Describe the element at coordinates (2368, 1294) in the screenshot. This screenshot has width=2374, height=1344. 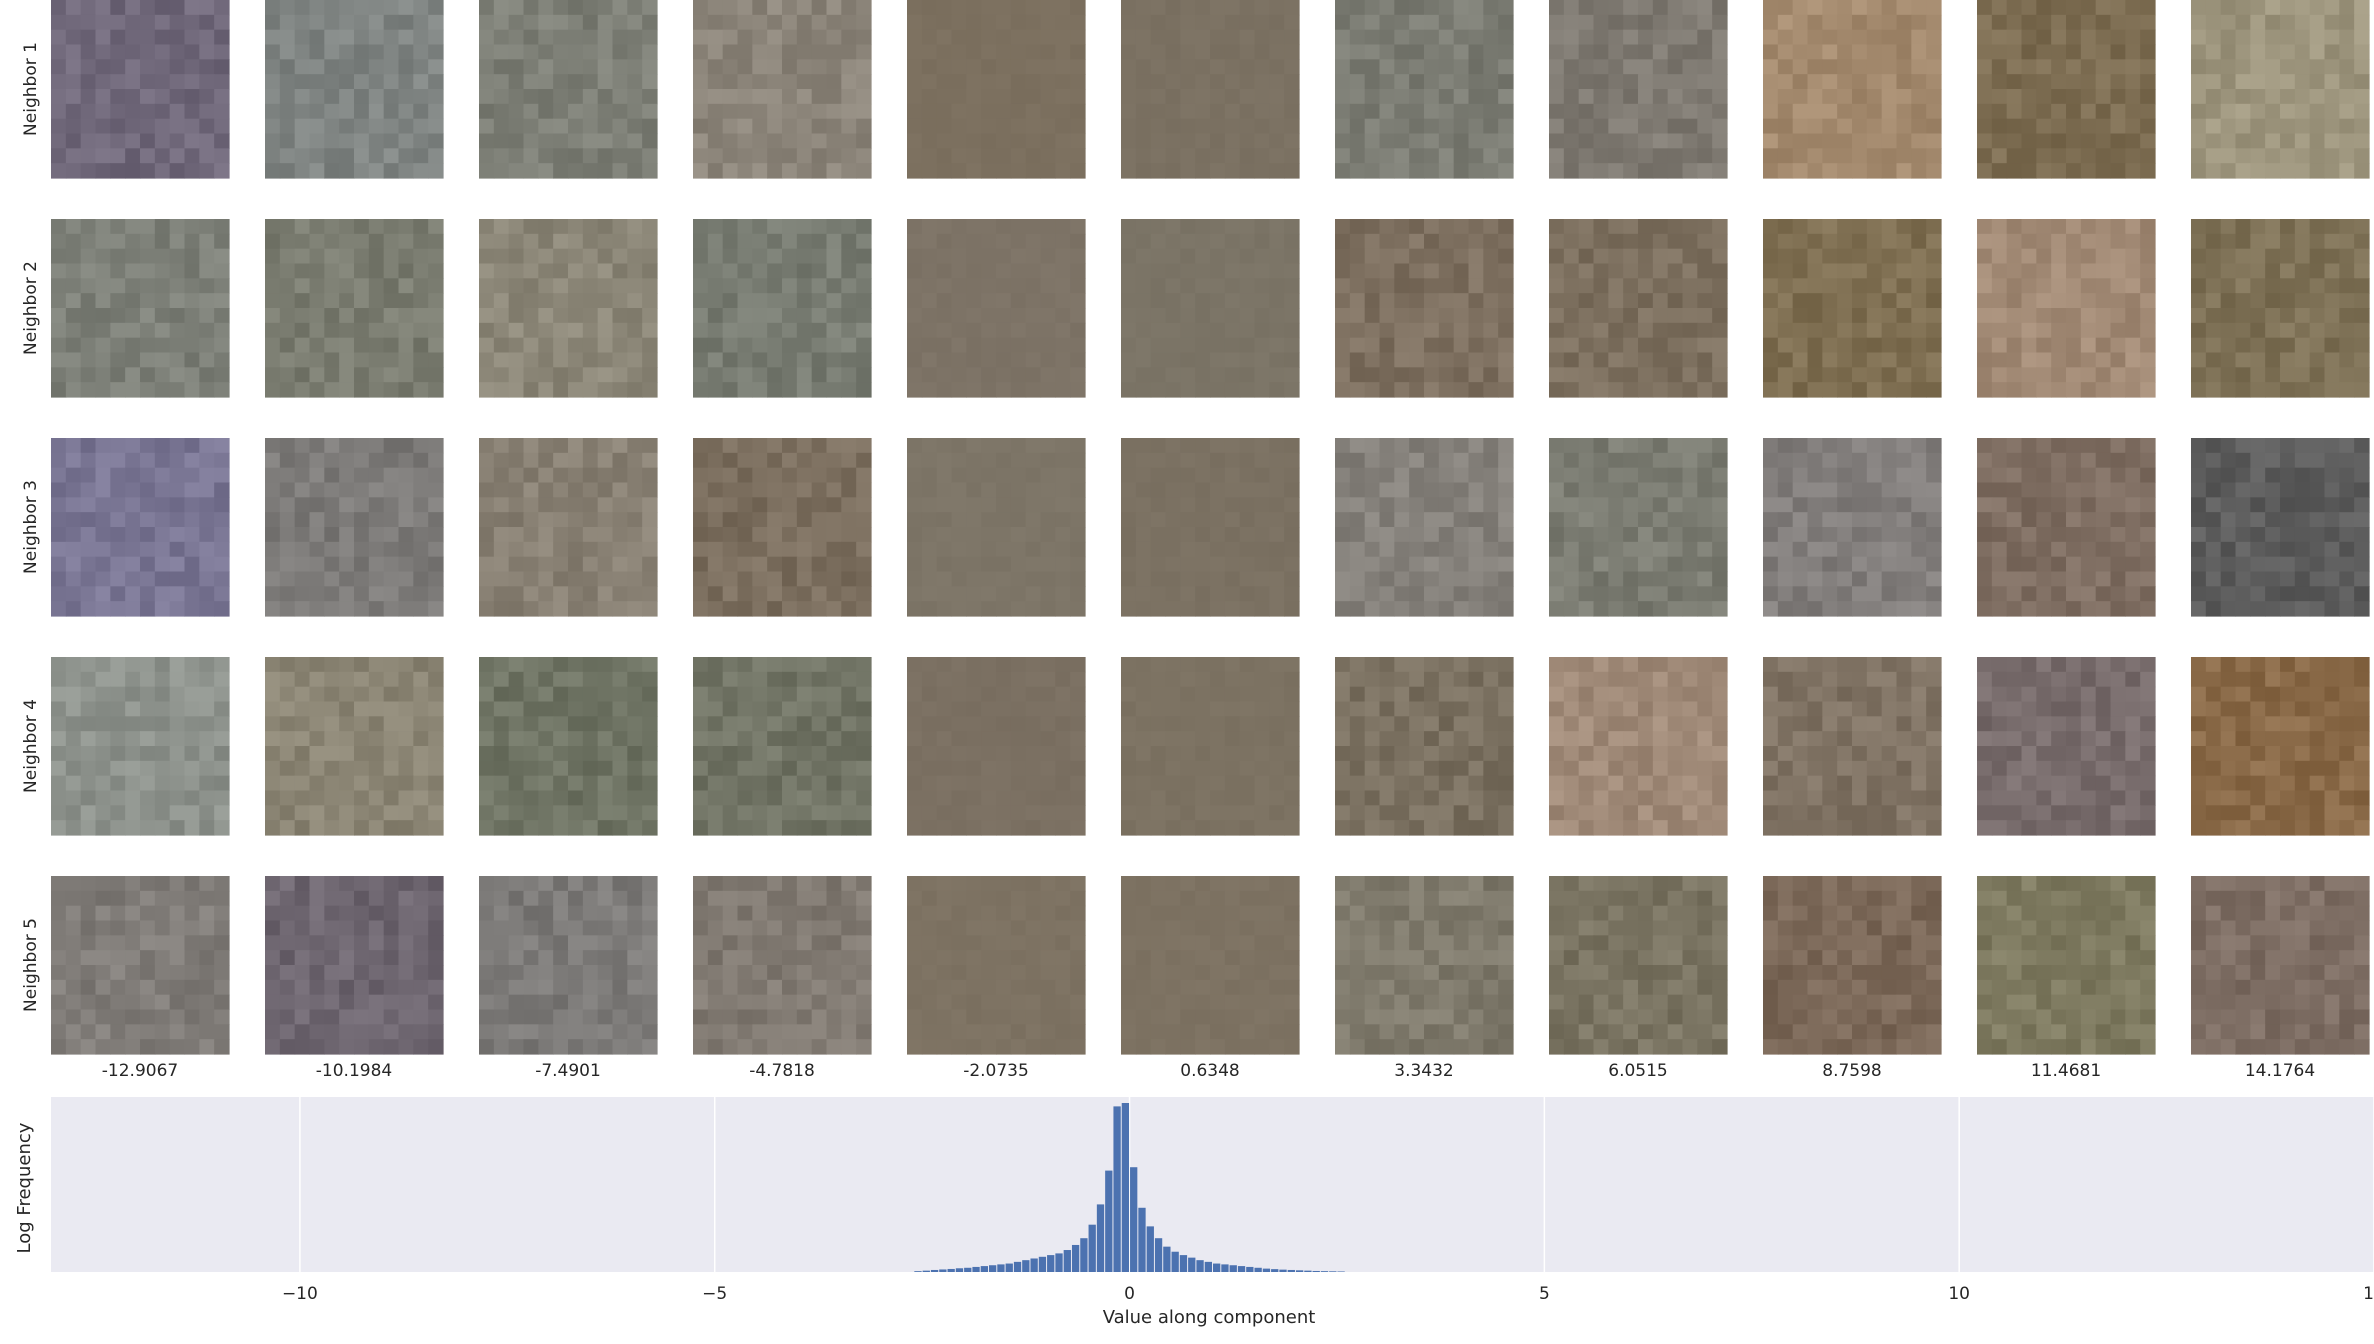
I see `x-tick-label: 15` at that location.